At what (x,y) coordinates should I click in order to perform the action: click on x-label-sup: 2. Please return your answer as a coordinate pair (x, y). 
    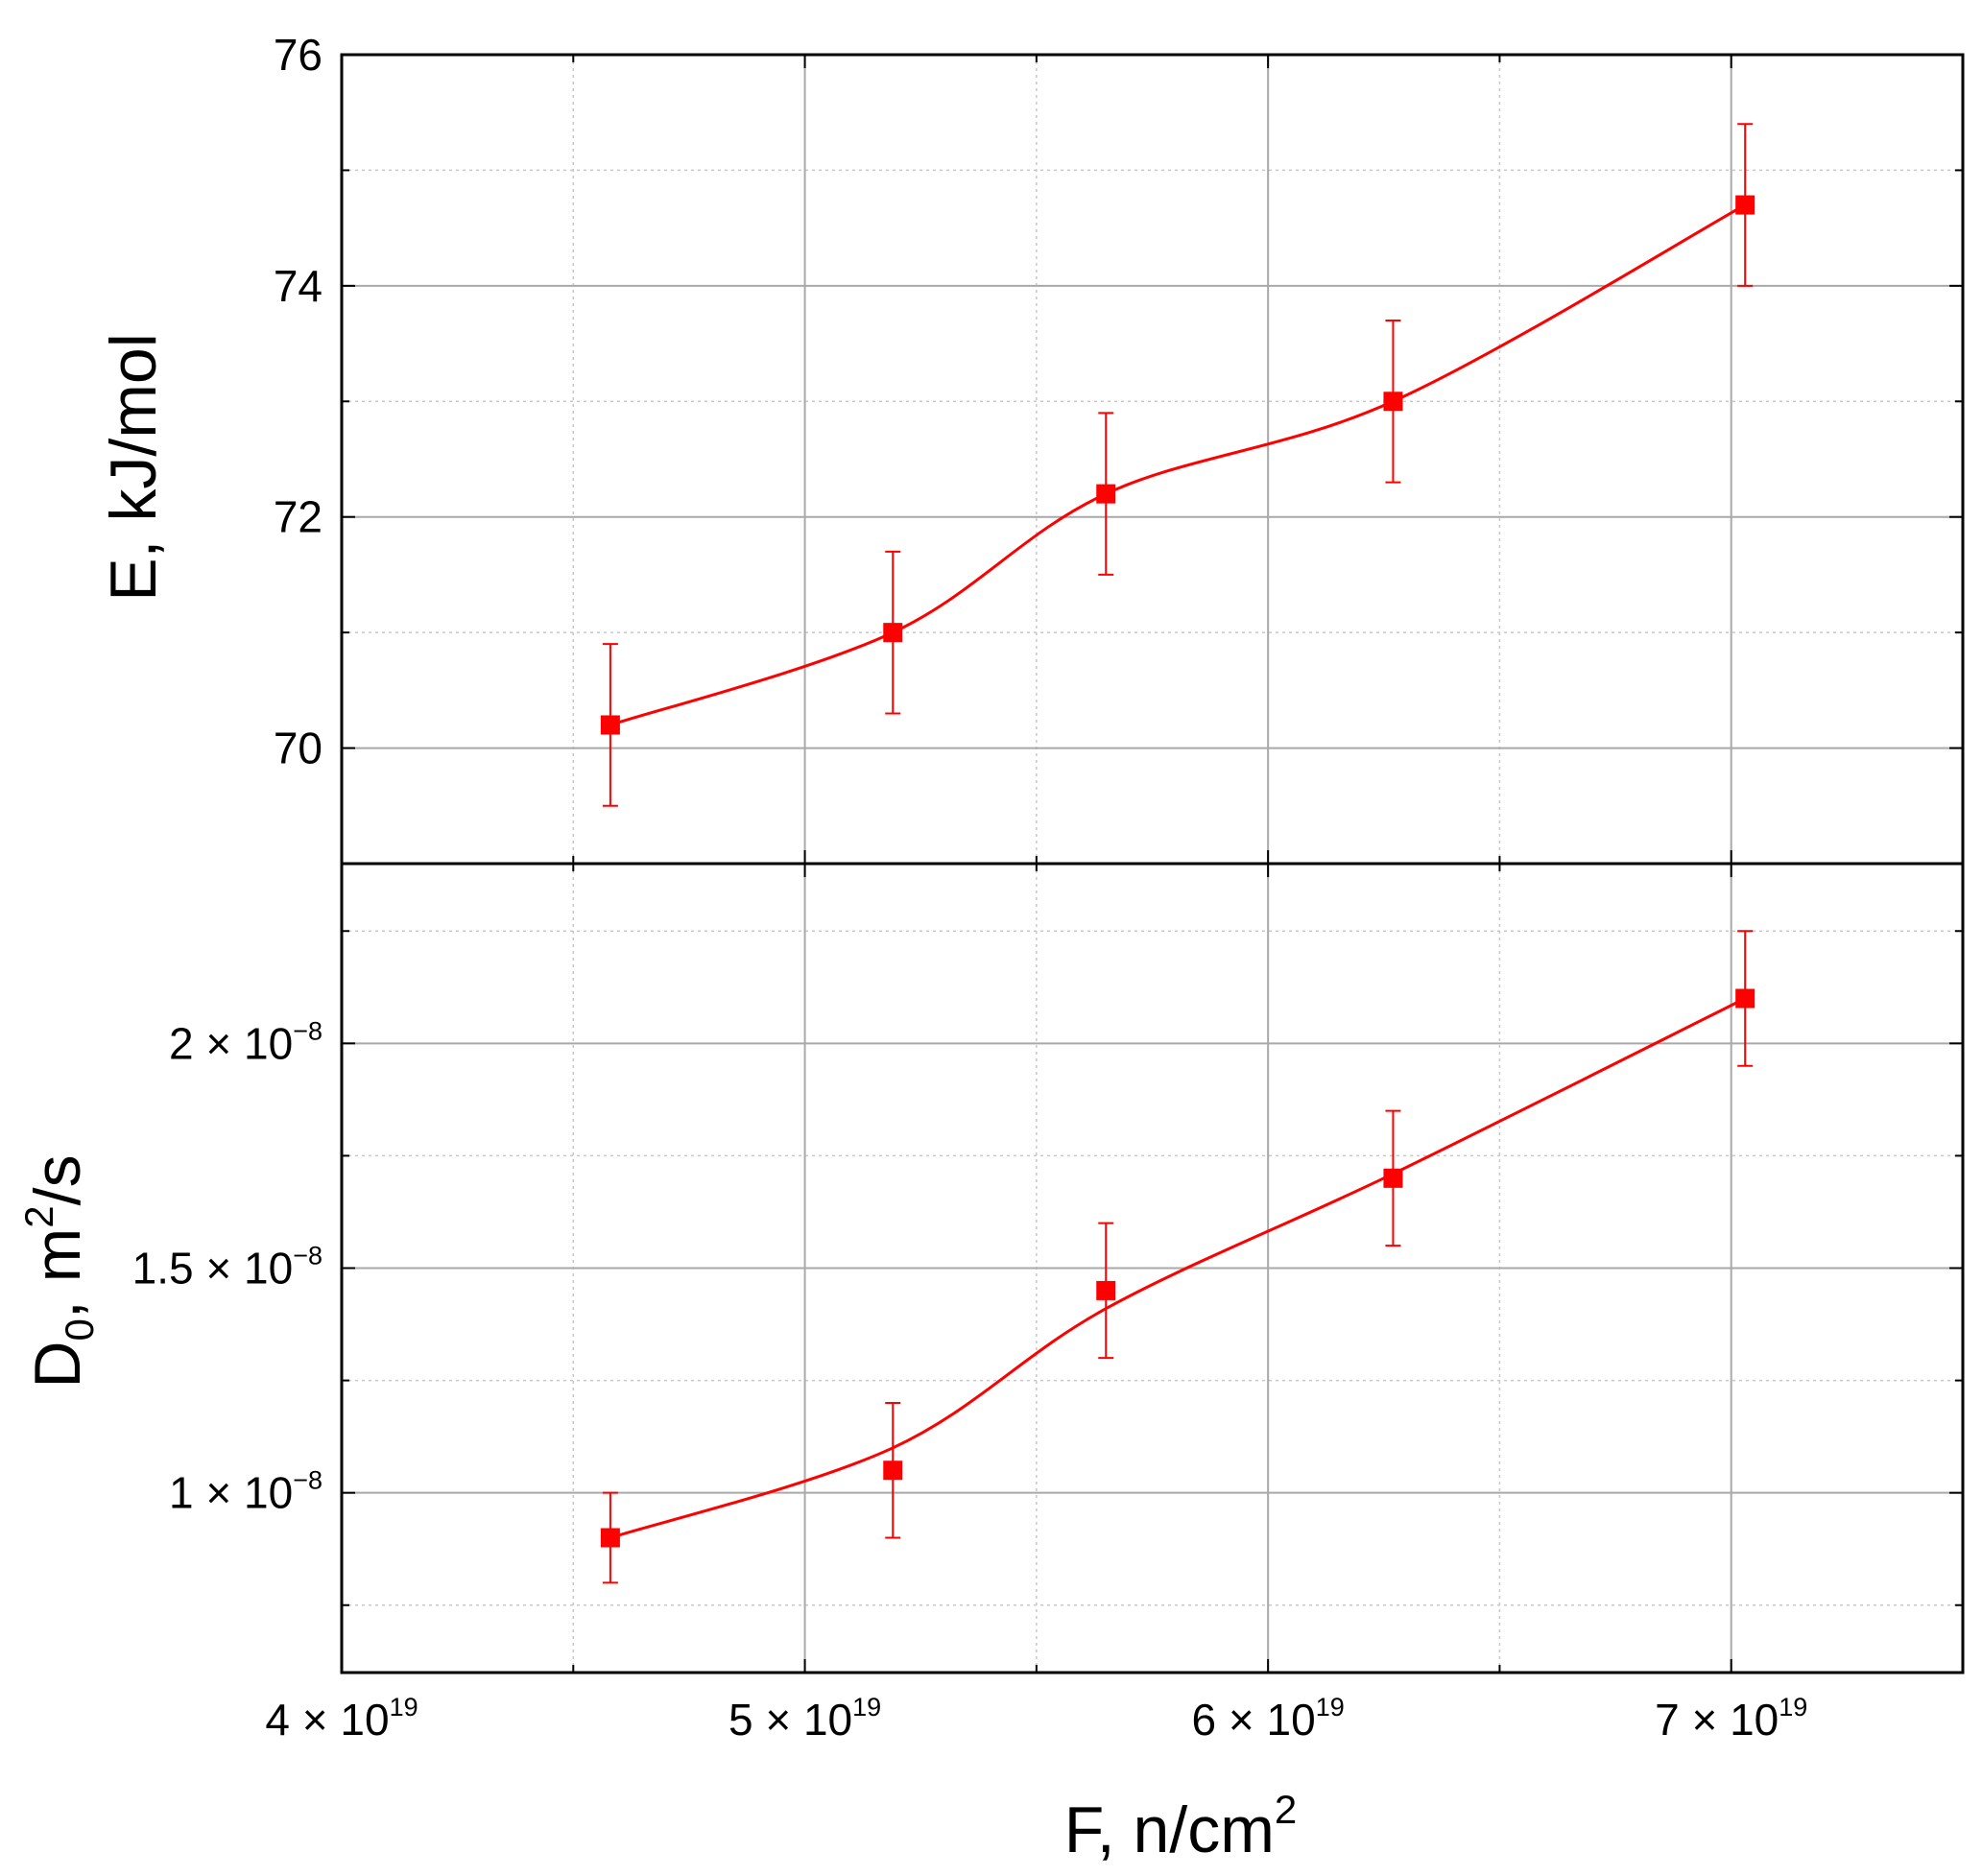
    Looking at the image, I should click on (1286, 1809).